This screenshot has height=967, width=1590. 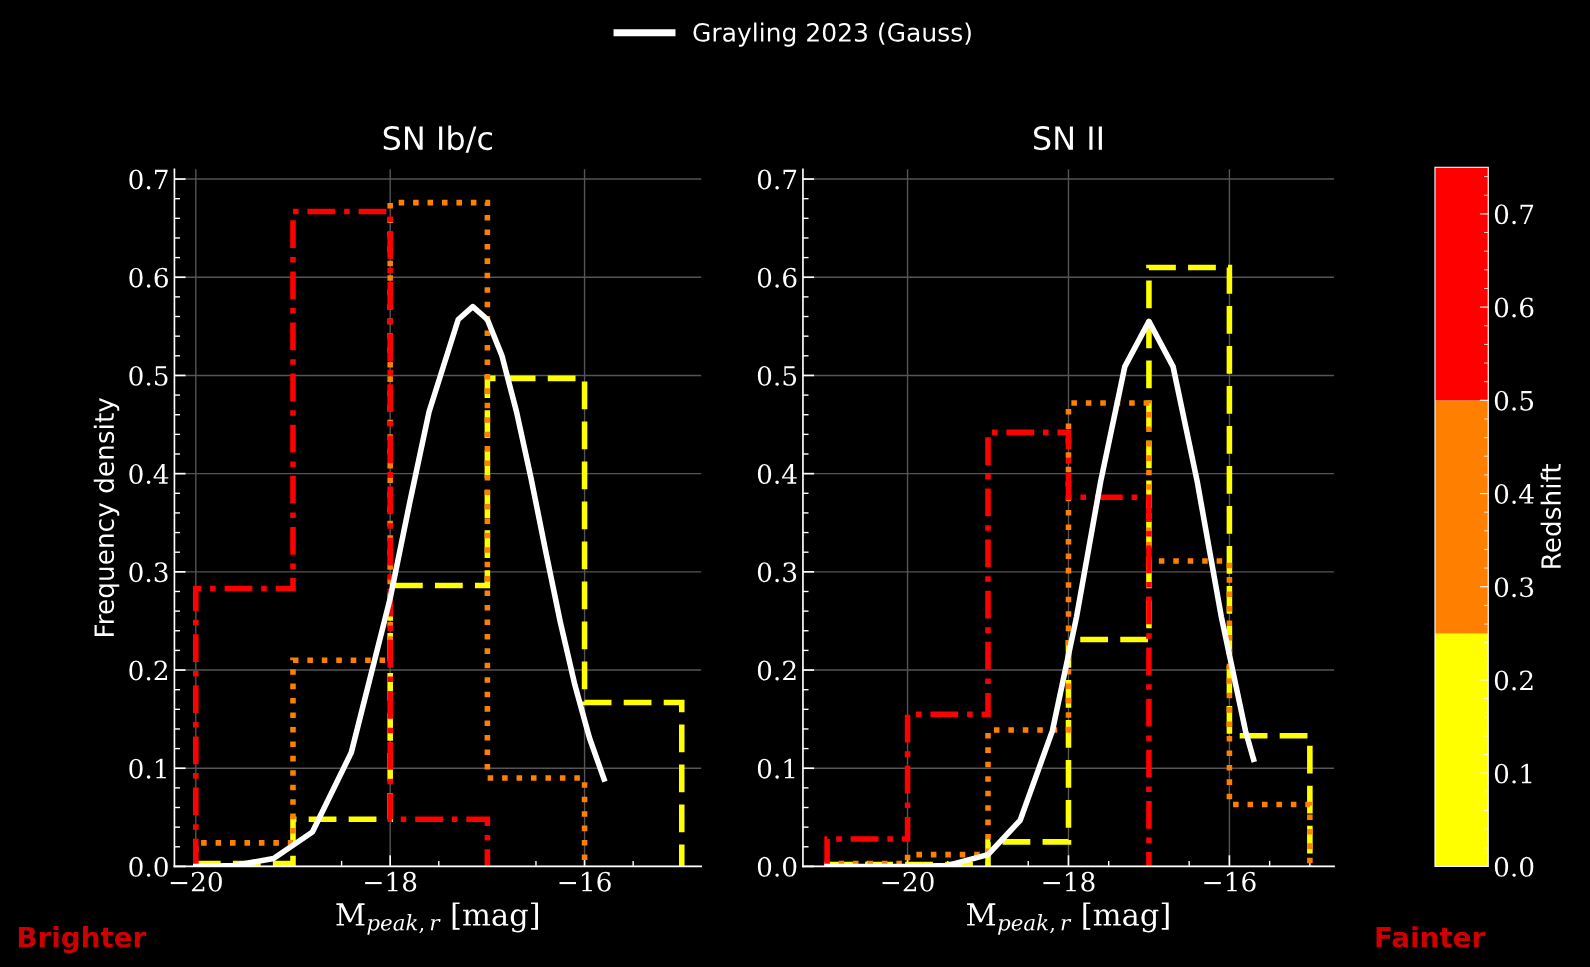 I want to click on color-bar-label: 0.5, so click(x=1514, y=400).